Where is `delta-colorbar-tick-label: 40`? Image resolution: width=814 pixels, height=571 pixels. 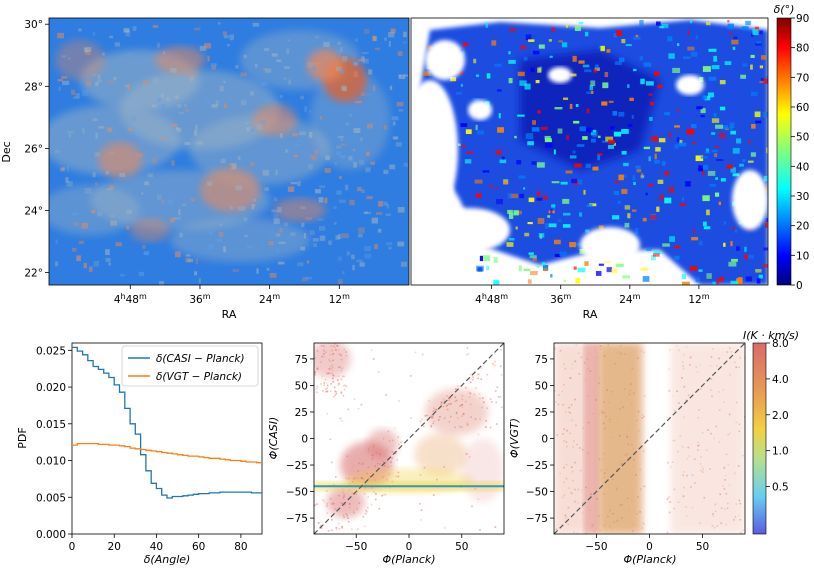 delta-colorbar-tick-label: 40 is located at coordinates (802, 167).